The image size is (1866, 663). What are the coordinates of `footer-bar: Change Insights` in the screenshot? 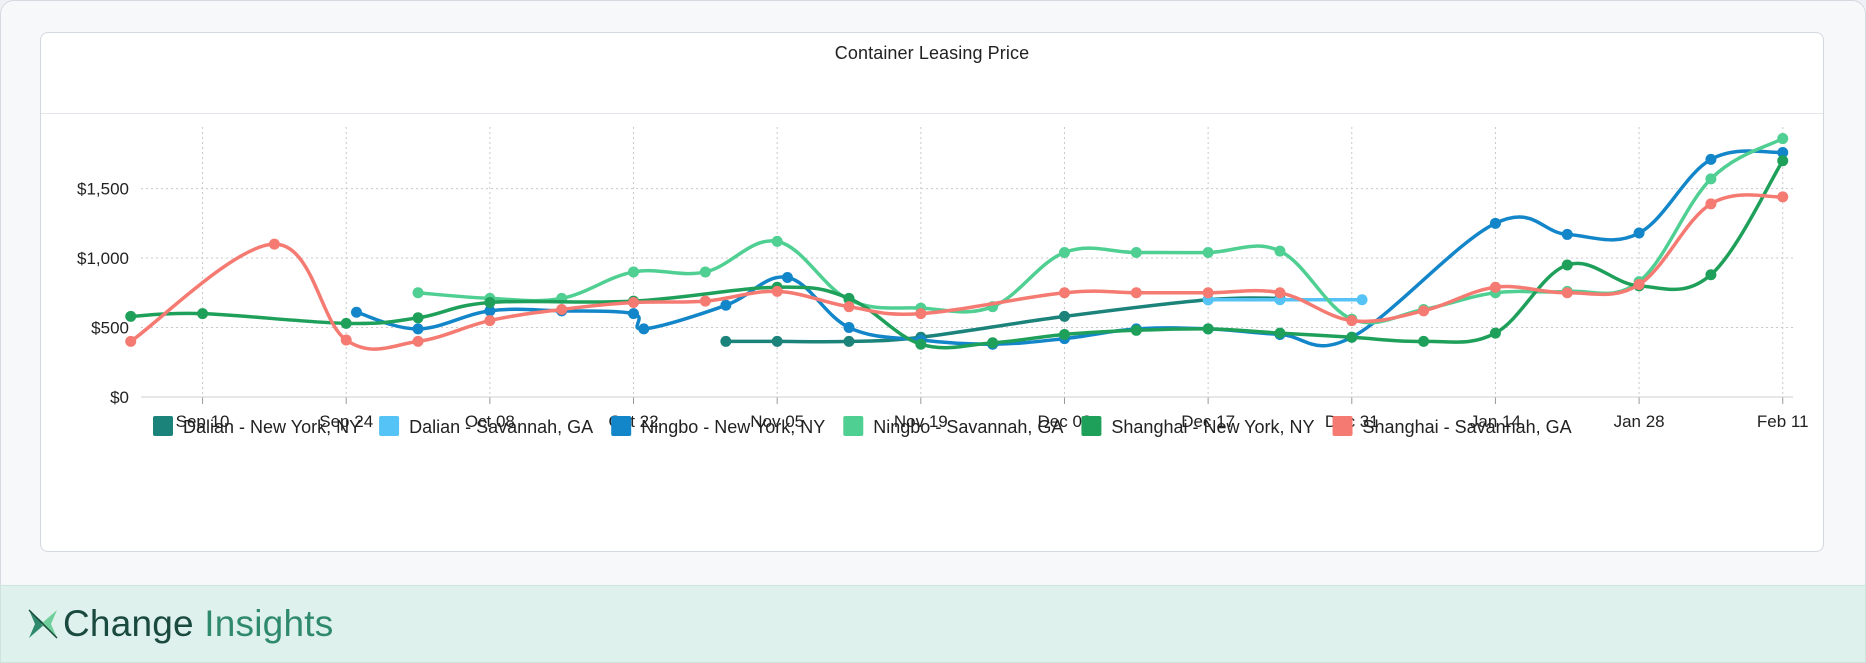 It's located at (933, 624).